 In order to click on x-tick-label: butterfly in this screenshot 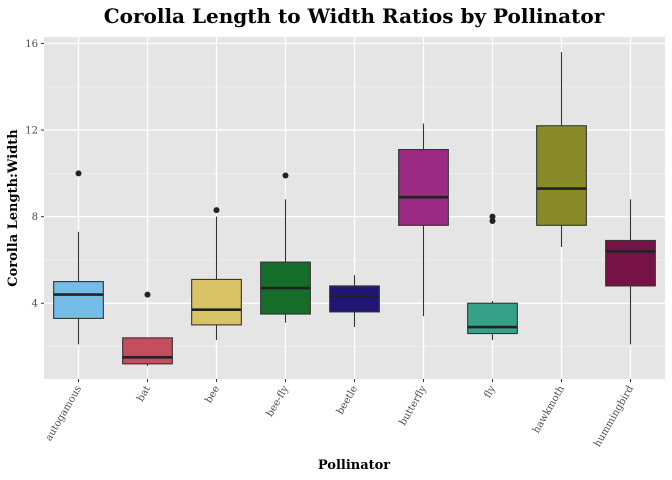, I will do `click(414, 406)`.